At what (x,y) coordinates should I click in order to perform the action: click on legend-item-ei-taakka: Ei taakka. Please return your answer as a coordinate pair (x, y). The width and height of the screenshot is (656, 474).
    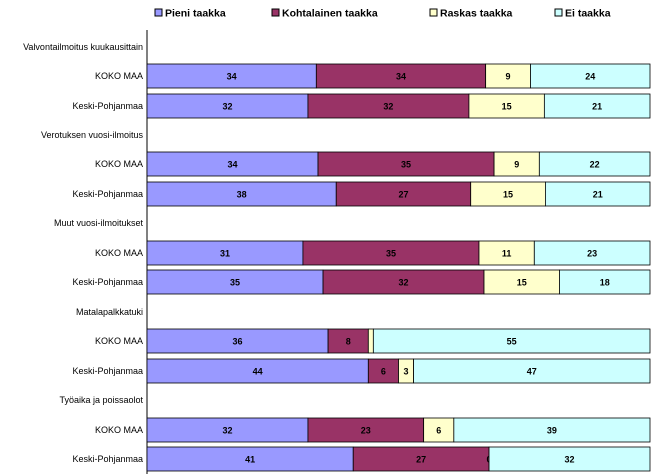
    Looking at the image, I should click on (582, 14).